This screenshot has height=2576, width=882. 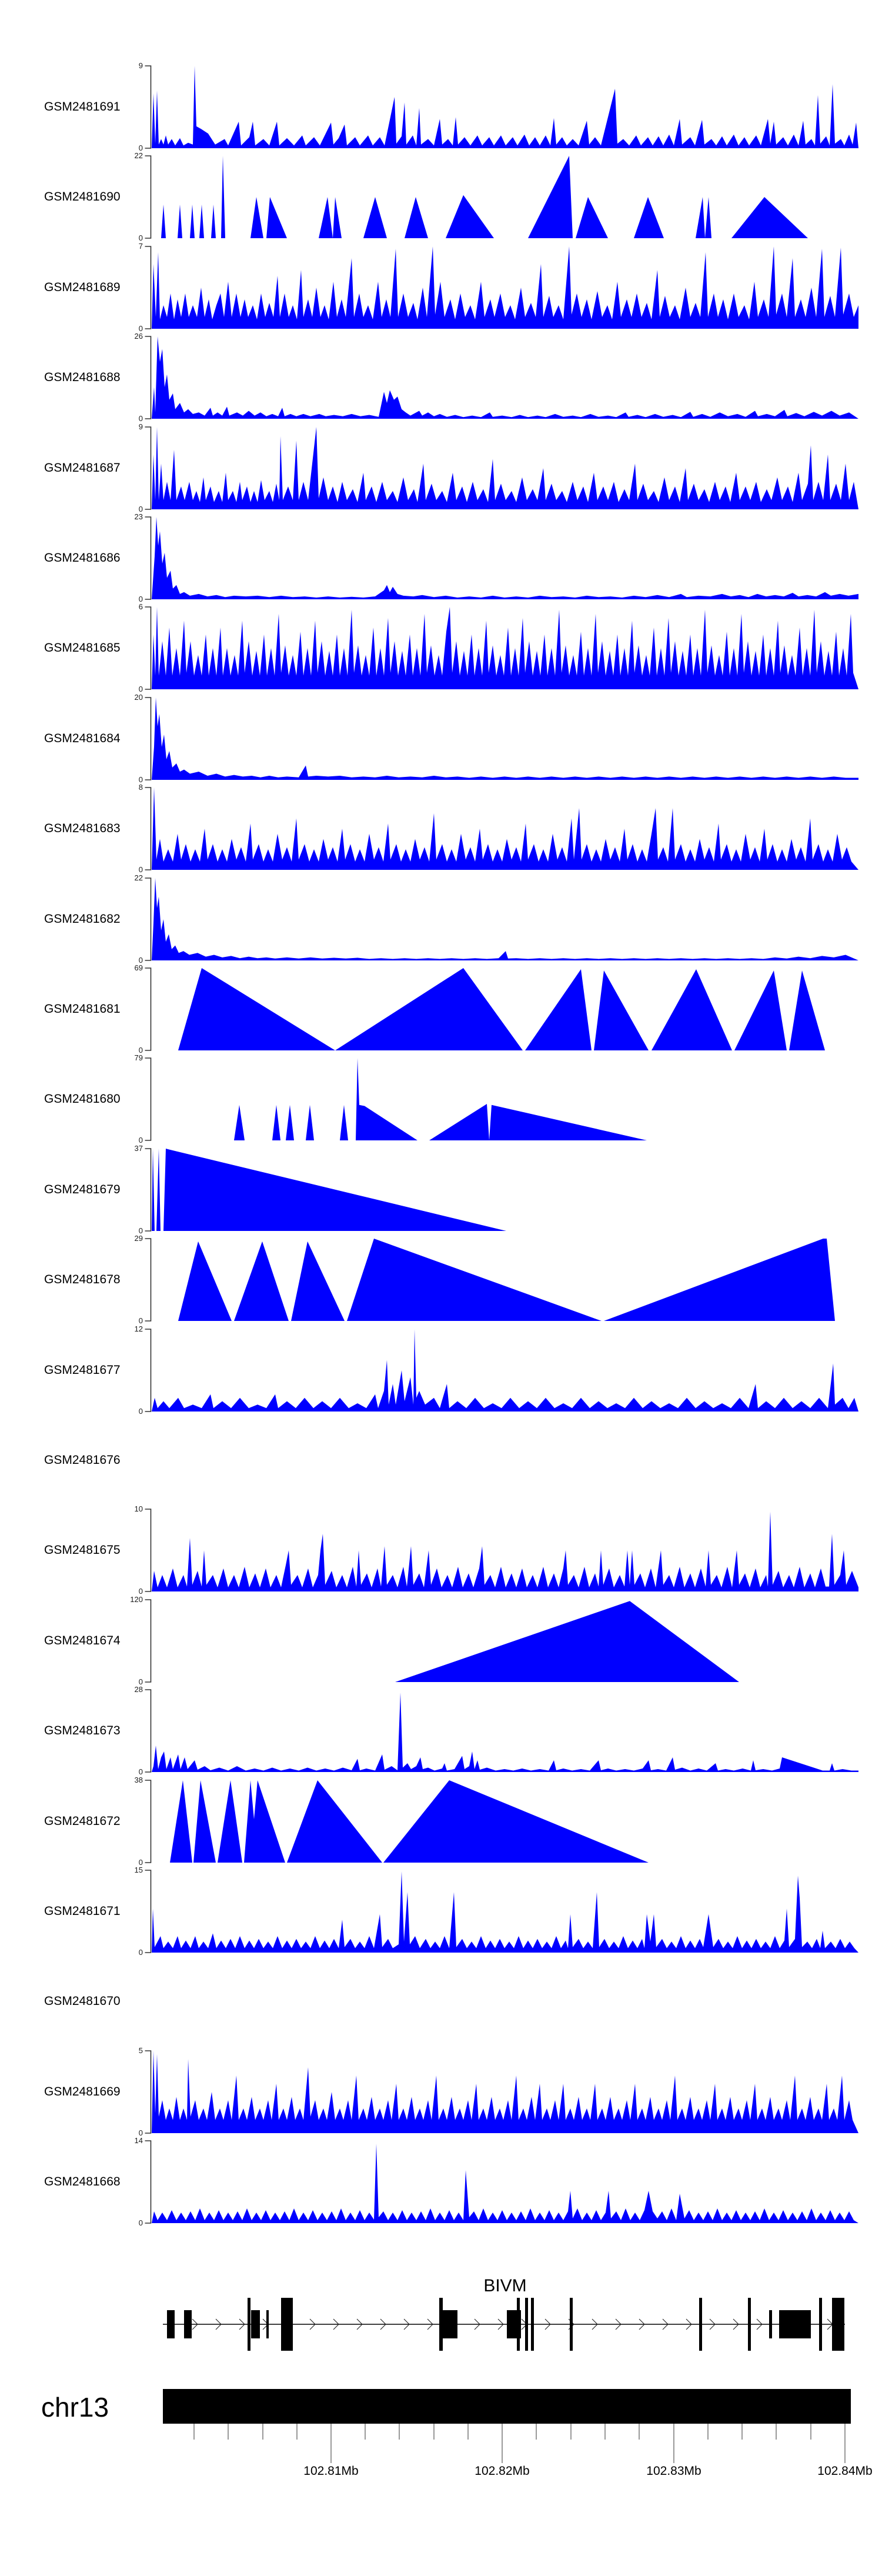 What do you see at coordinates (82, 558) in the screenshot?
I see `track-label: GSM2481686` at bounding box center [82, 558].